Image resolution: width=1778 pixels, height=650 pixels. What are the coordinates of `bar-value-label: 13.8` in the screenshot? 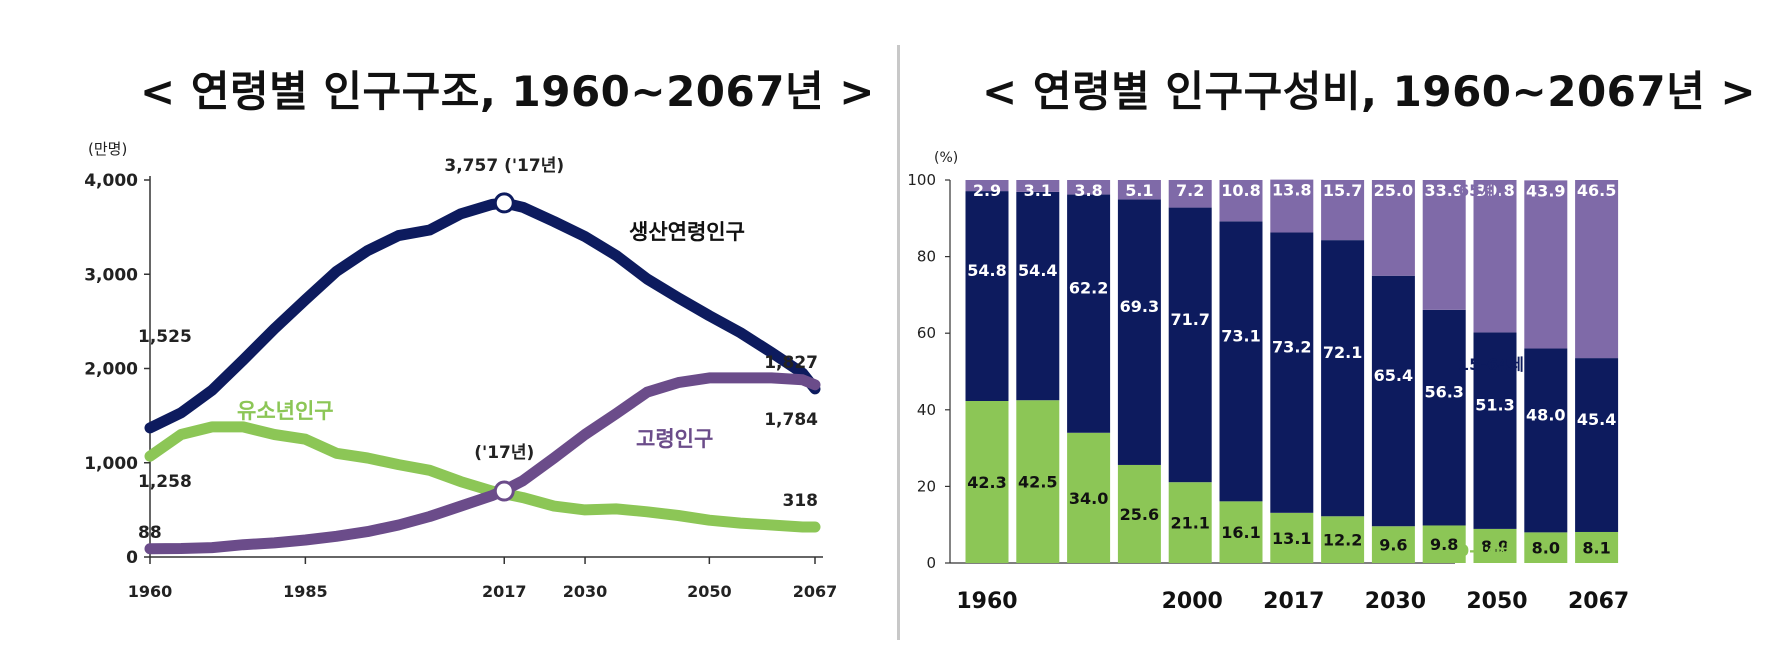 It's located at (1291, 190).